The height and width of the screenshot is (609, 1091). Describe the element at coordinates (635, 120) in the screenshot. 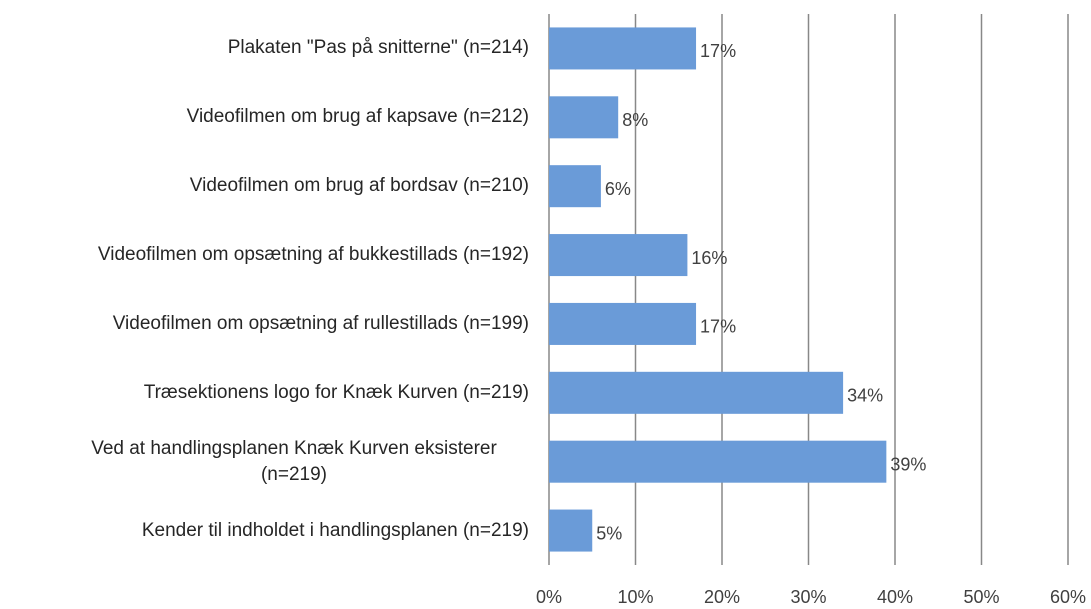

I see `data-label: 8%` at that location.